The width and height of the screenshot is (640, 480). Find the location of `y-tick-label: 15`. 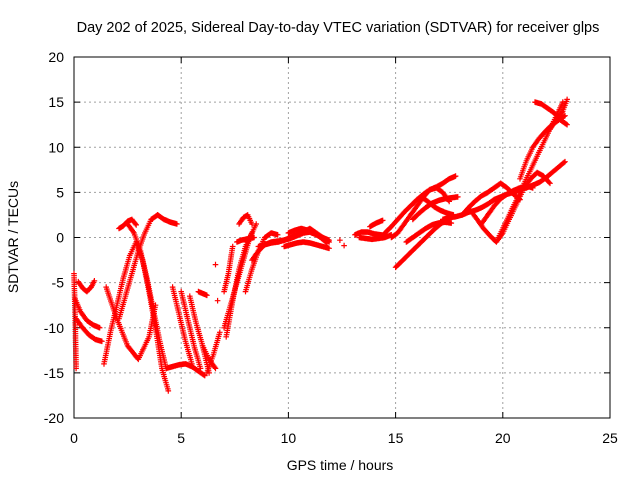

y-tick-label: 15 is located at coordinates (56, 102).